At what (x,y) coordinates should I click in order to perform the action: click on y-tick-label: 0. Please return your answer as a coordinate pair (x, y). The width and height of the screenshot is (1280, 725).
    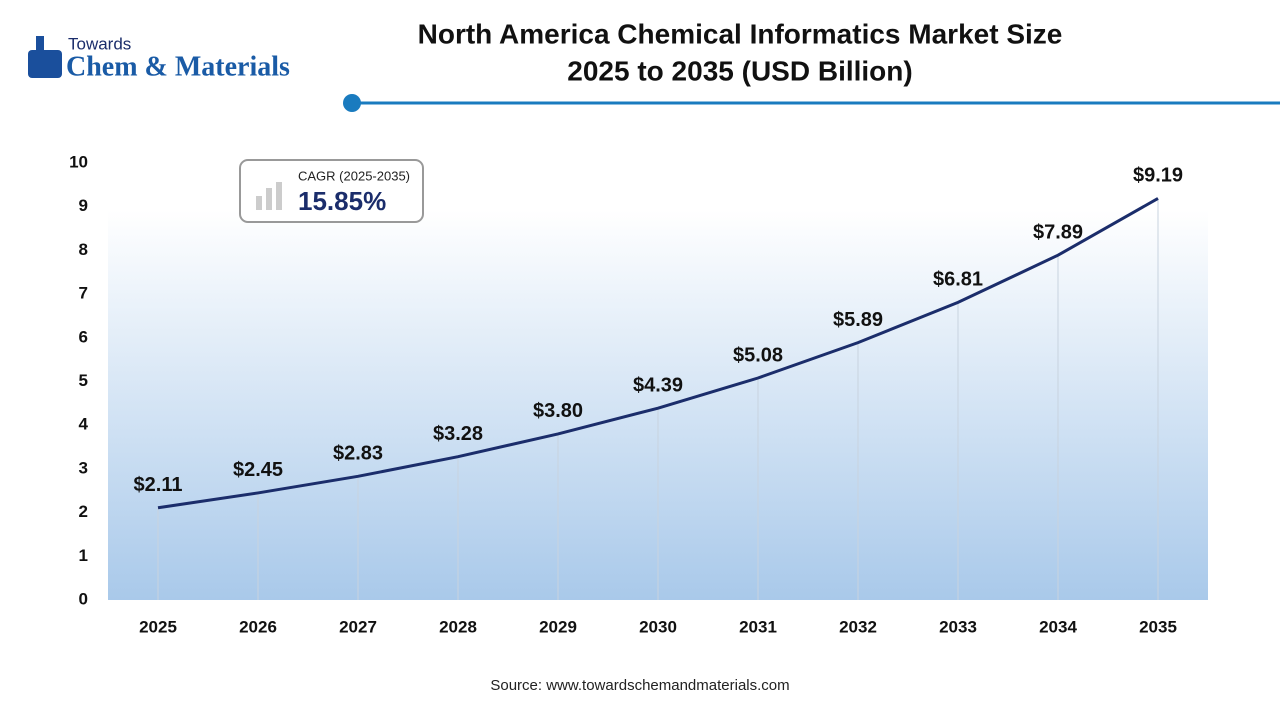
    Looking at the image, I should click on (83, 598).